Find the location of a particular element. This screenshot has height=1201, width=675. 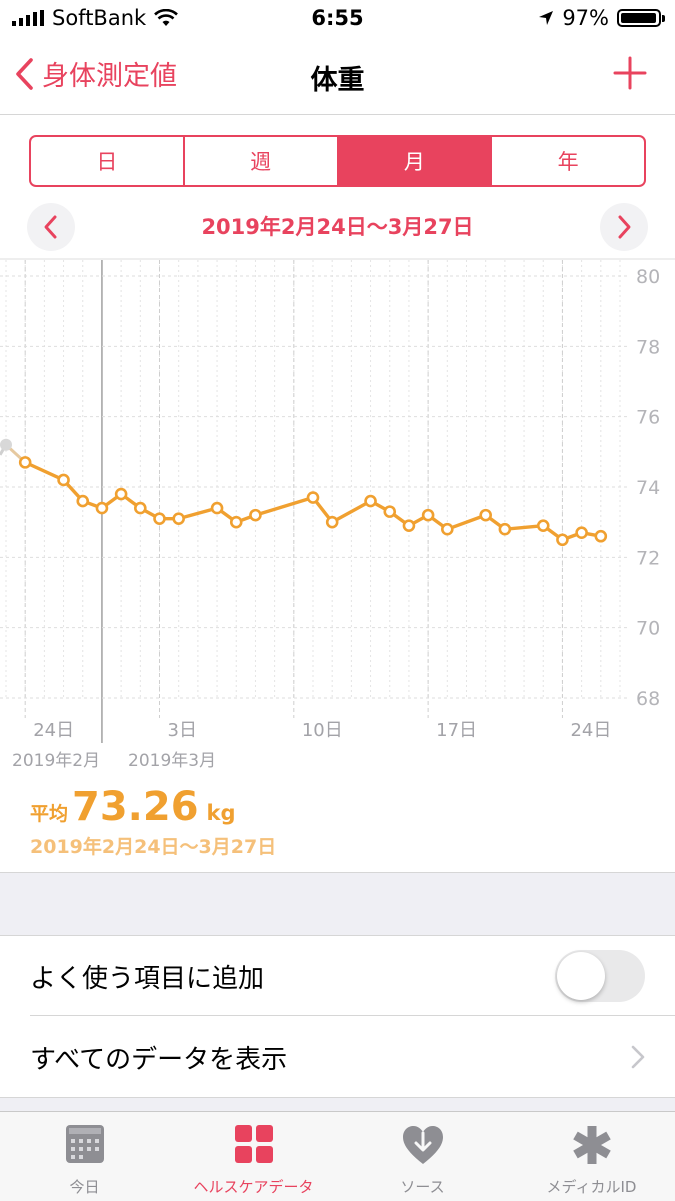

average-date-range: 2019年2月24日〜3月27日 is located at coordinates (153, 847).